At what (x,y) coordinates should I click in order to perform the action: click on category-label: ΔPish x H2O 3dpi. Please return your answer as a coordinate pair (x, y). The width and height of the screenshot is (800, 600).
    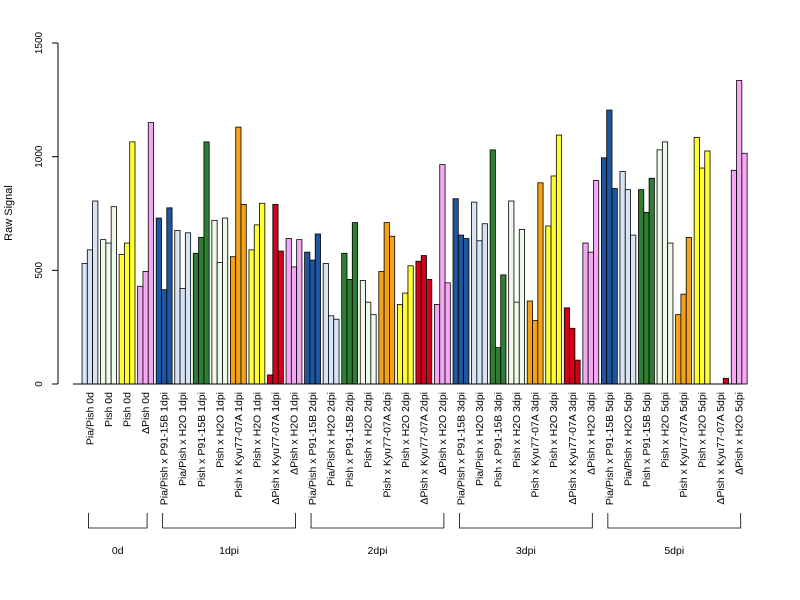
    Looking at the image, I should click on (591, 433).